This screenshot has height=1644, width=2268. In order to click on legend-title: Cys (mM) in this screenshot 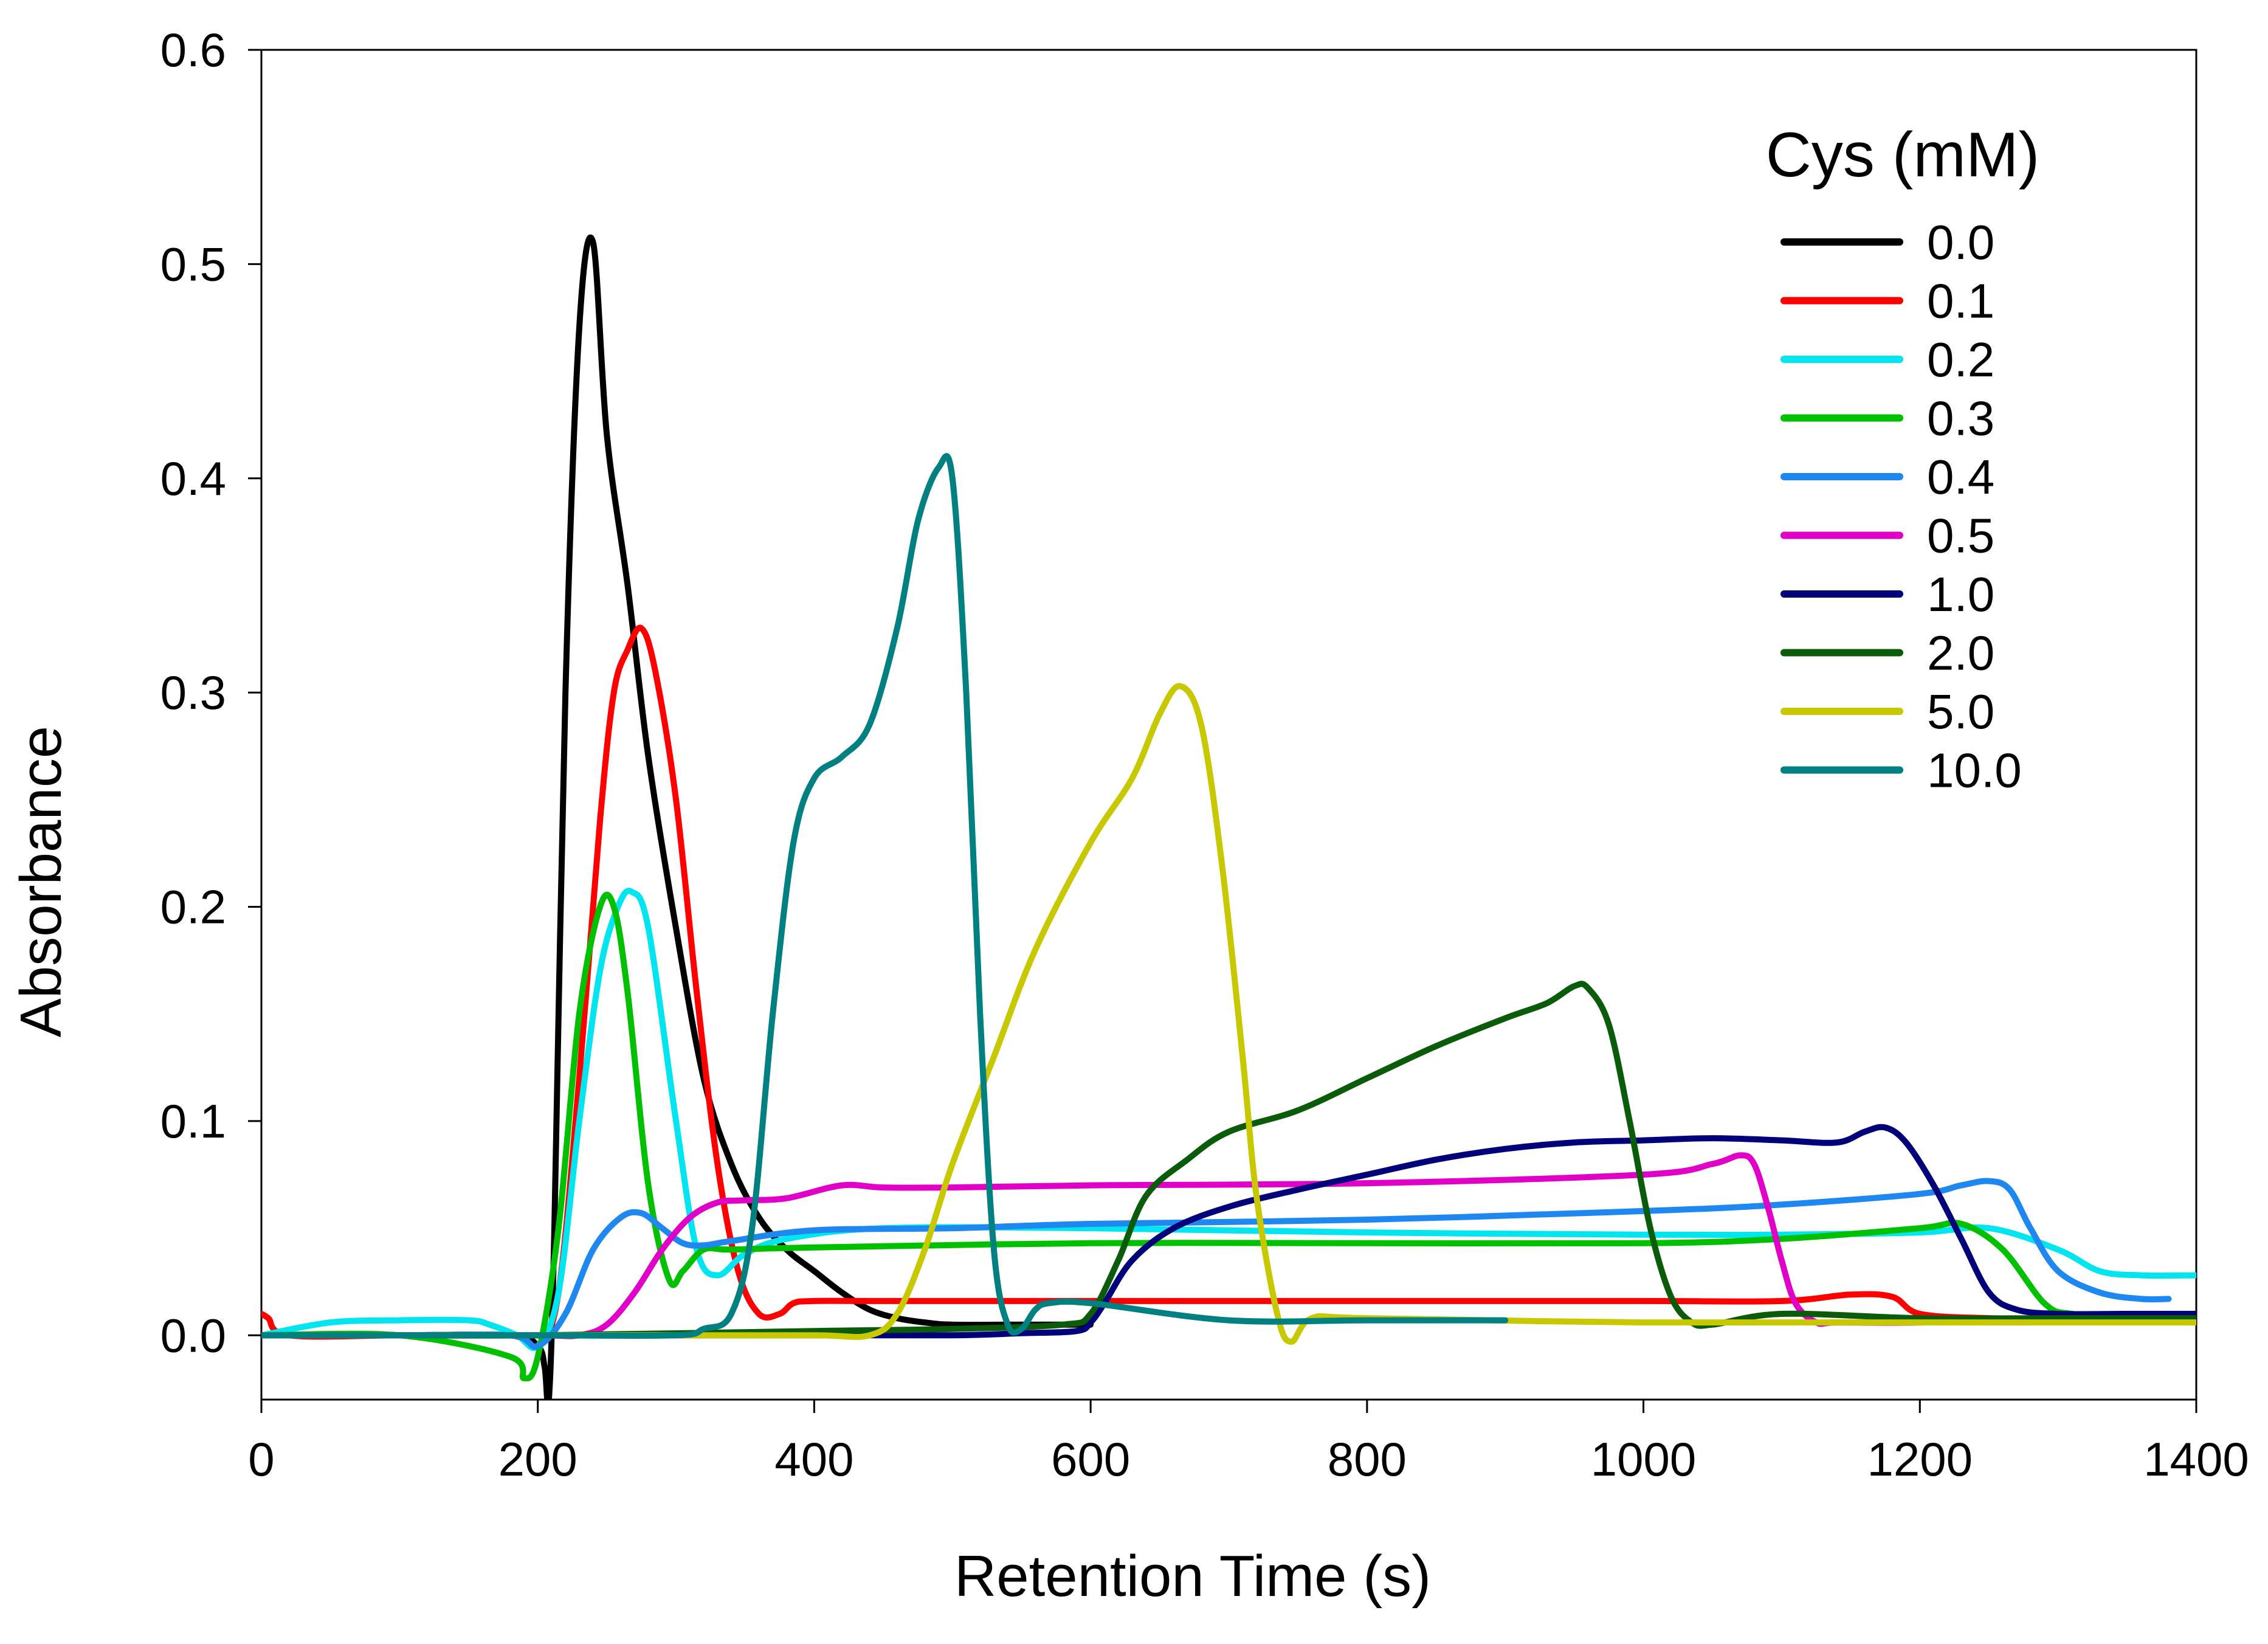, I will do `click(1903, 155)`.